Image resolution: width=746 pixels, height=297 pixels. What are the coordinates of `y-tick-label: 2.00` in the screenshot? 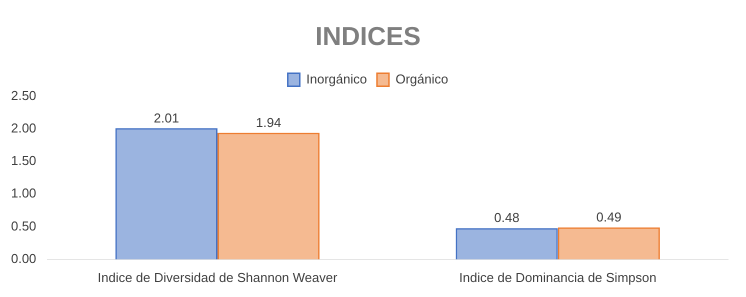 It's located at (23, 128).